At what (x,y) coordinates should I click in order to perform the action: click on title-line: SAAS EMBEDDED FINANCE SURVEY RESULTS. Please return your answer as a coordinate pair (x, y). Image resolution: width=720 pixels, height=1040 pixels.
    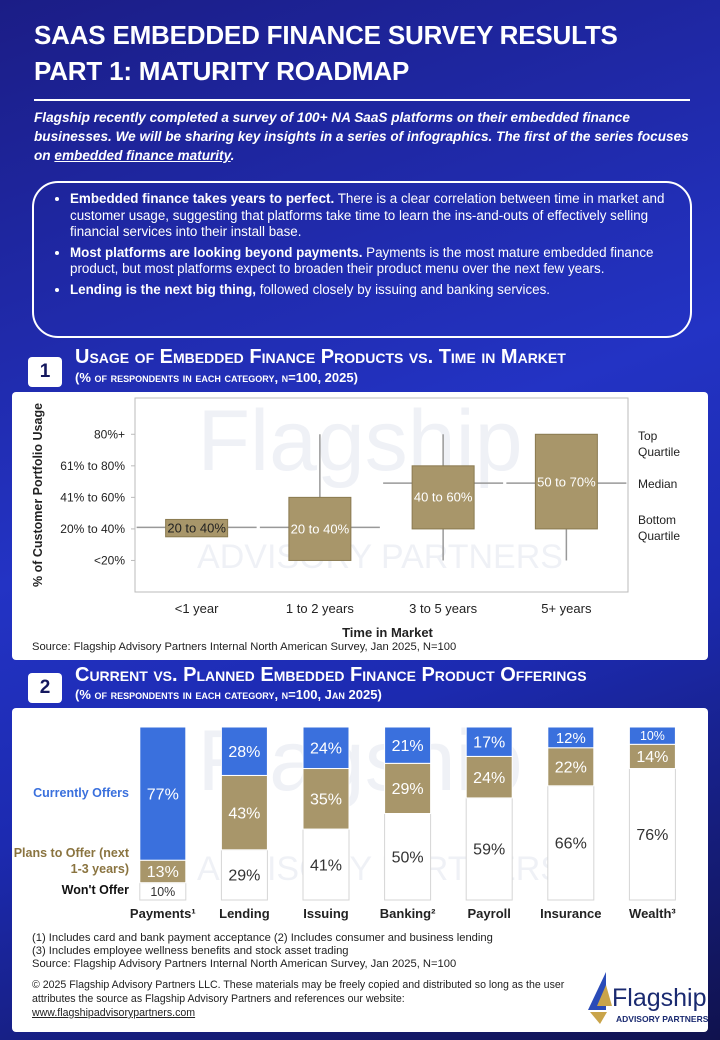
    Looking at the image, I should click on (326, 35).